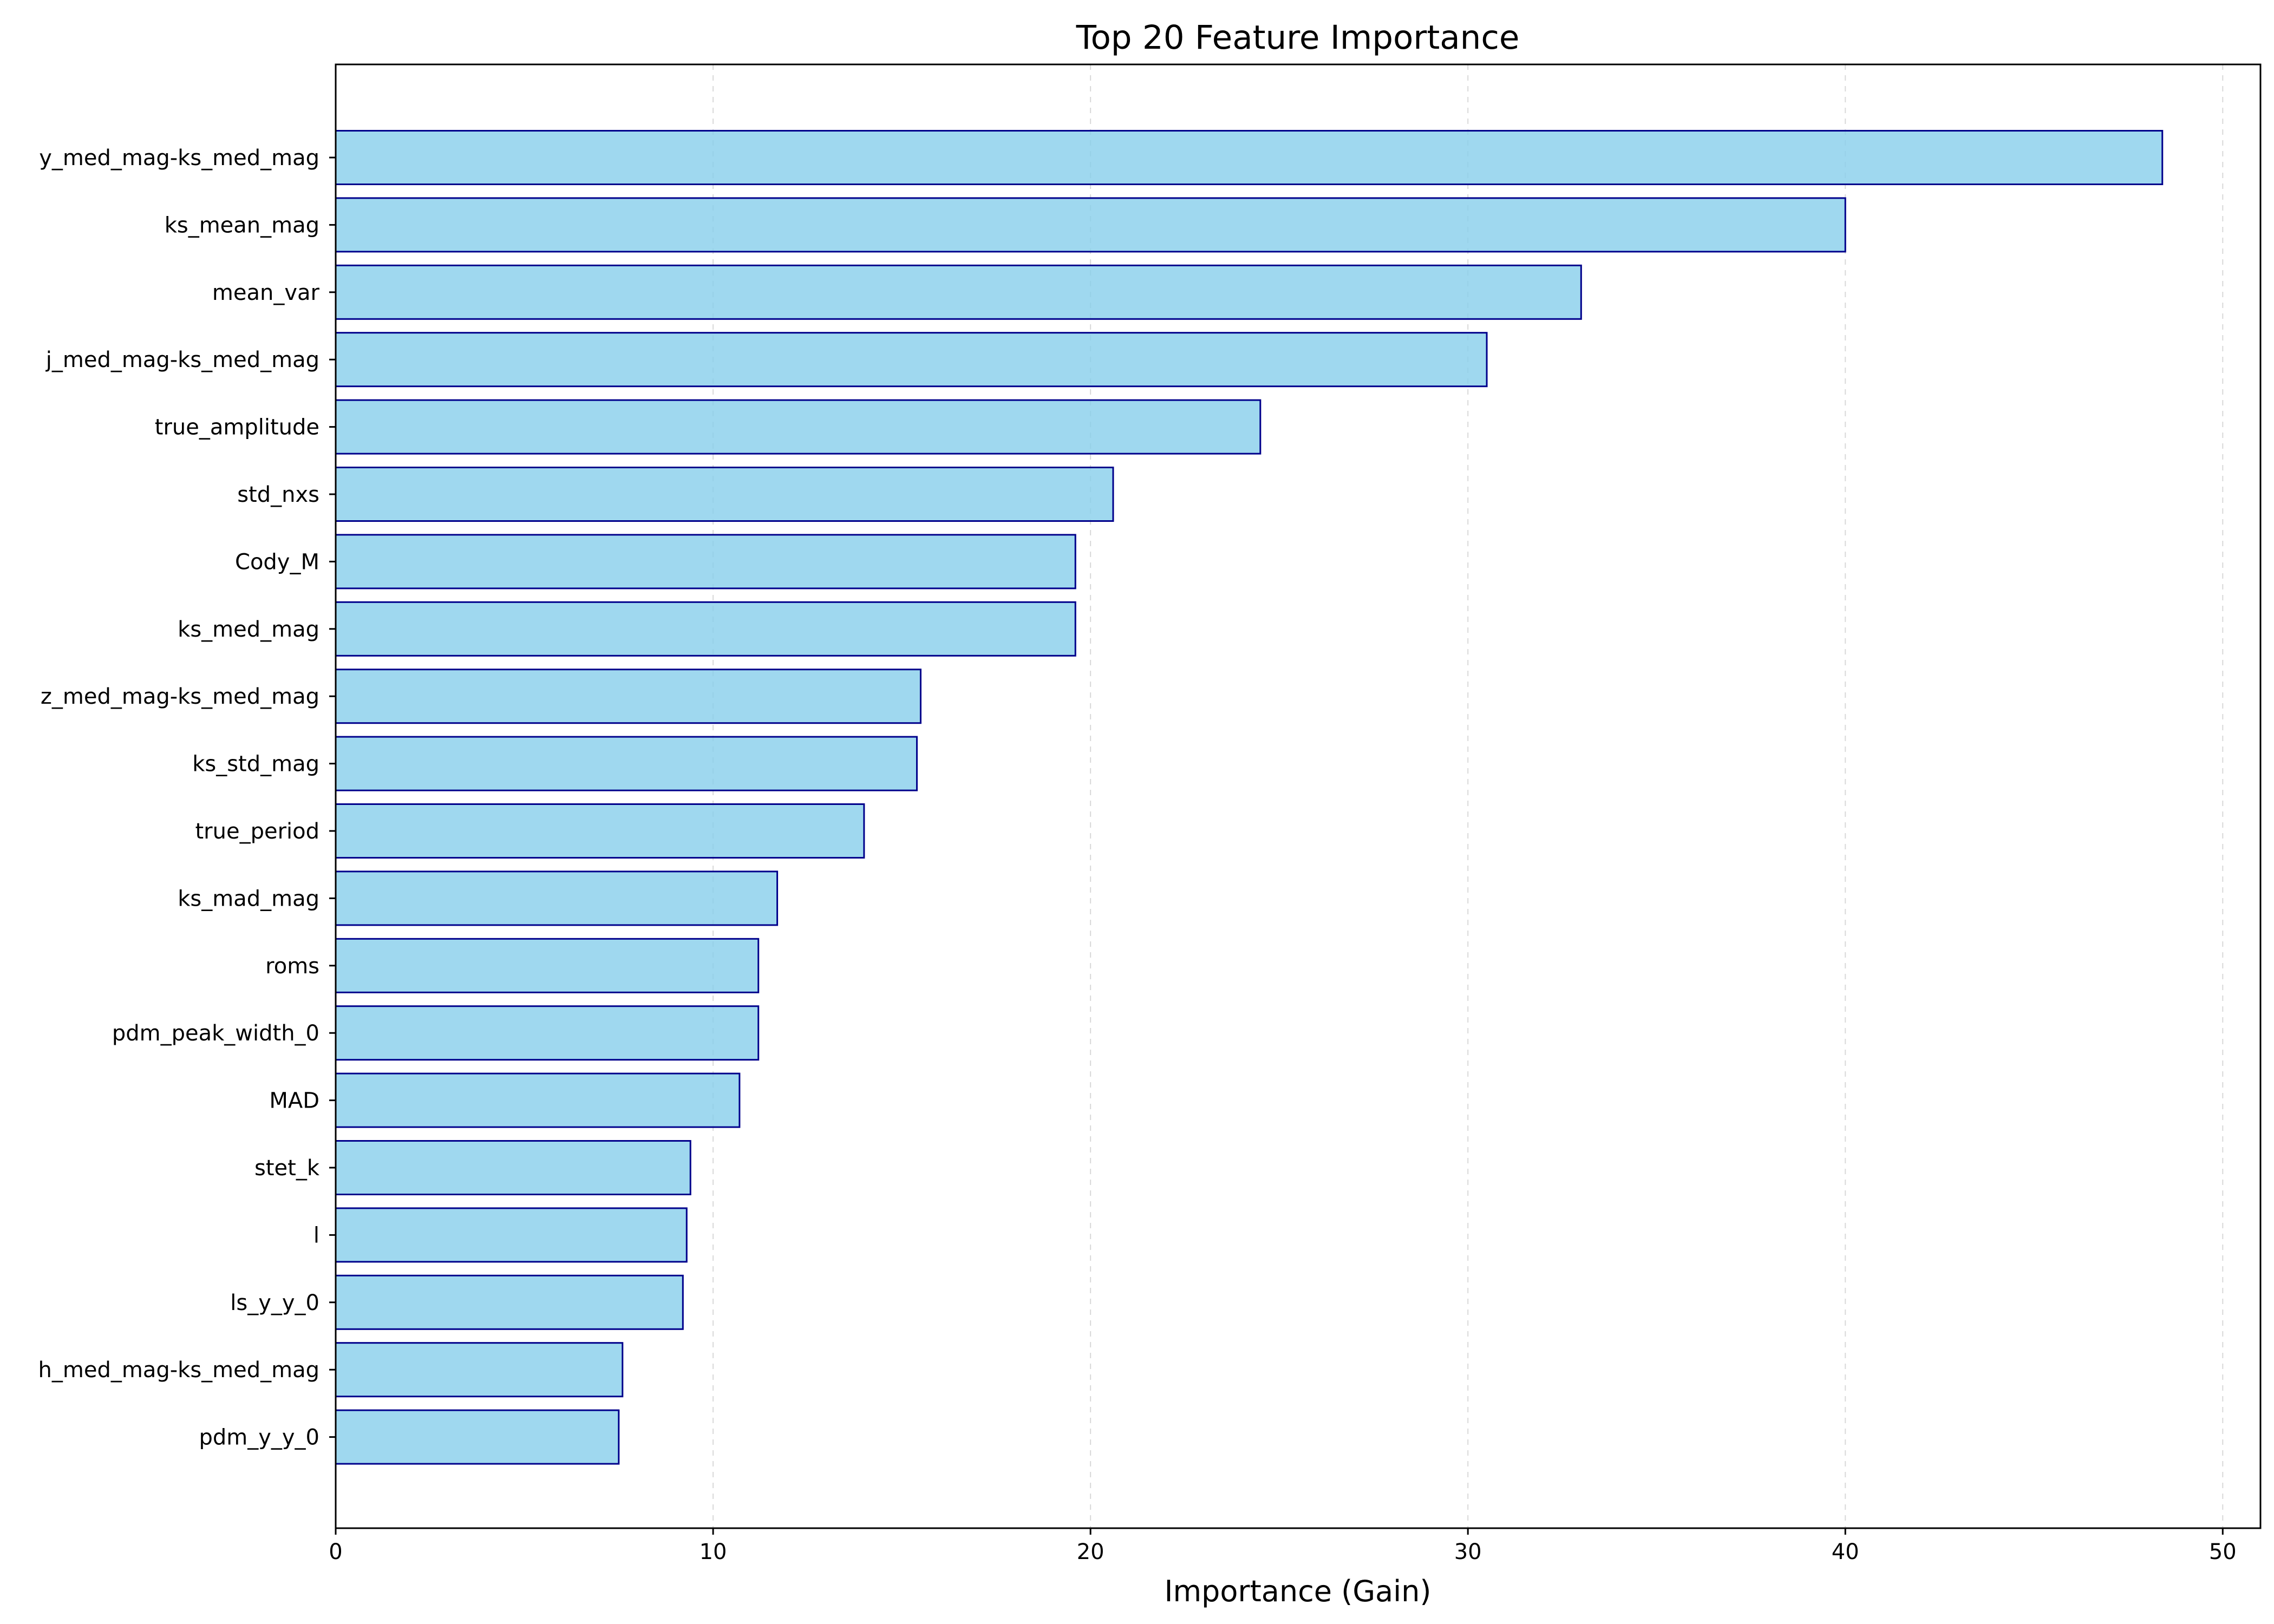 The width and height of the screenshot is (2274, 1624). I want to click on x-tick-label: 30, so click(1468, 1552).